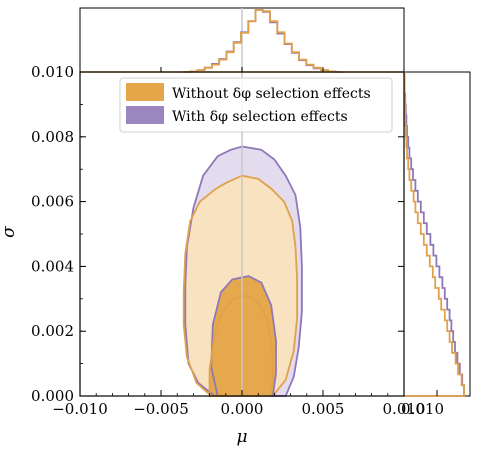 Image resolution: width=480 pixels, height=451 pixels. I want to click on x-tick-label: 0.000, so click(242, 409).